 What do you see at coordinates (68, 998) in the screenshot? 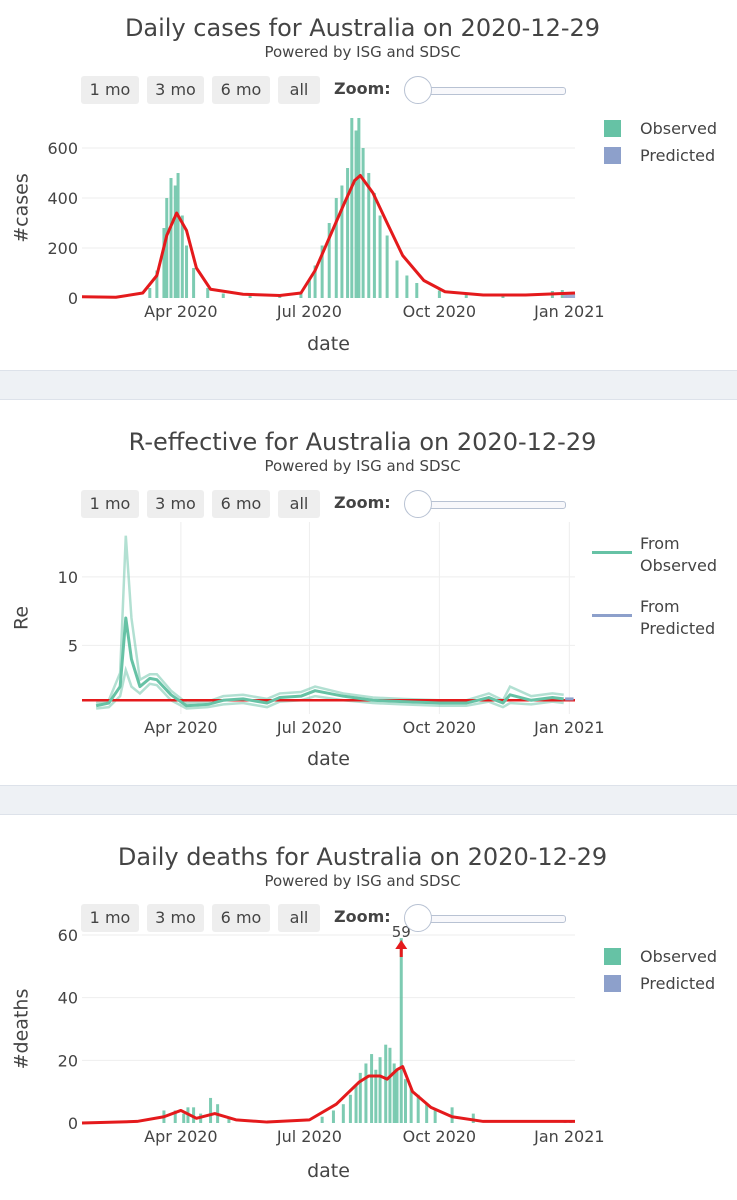
I see `y-tick-label: 40` at bounding box center [68, 998].